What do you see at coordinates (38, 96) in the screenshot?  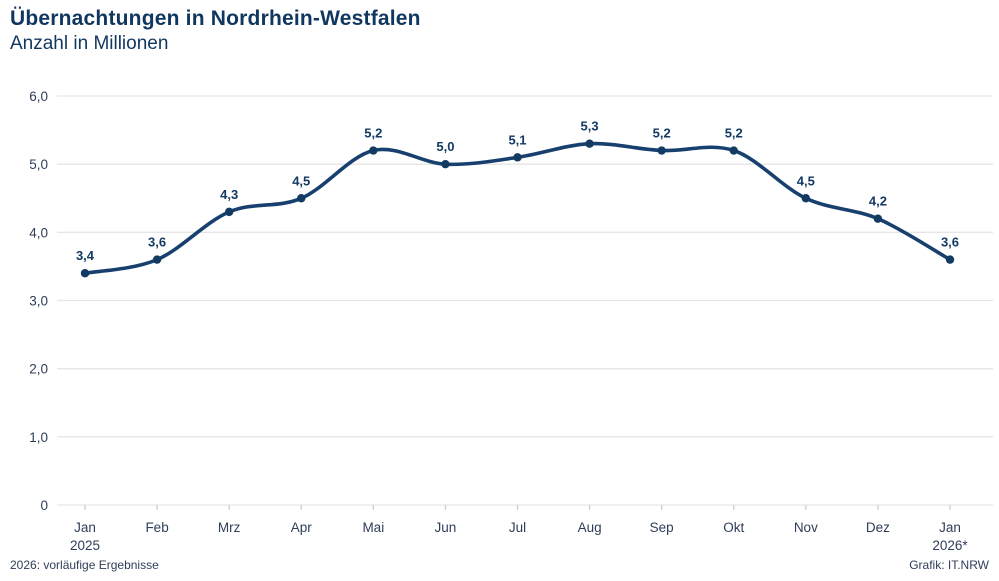 I see `y-axis-tick-label: 6,0` at bounding box center [38, 96].